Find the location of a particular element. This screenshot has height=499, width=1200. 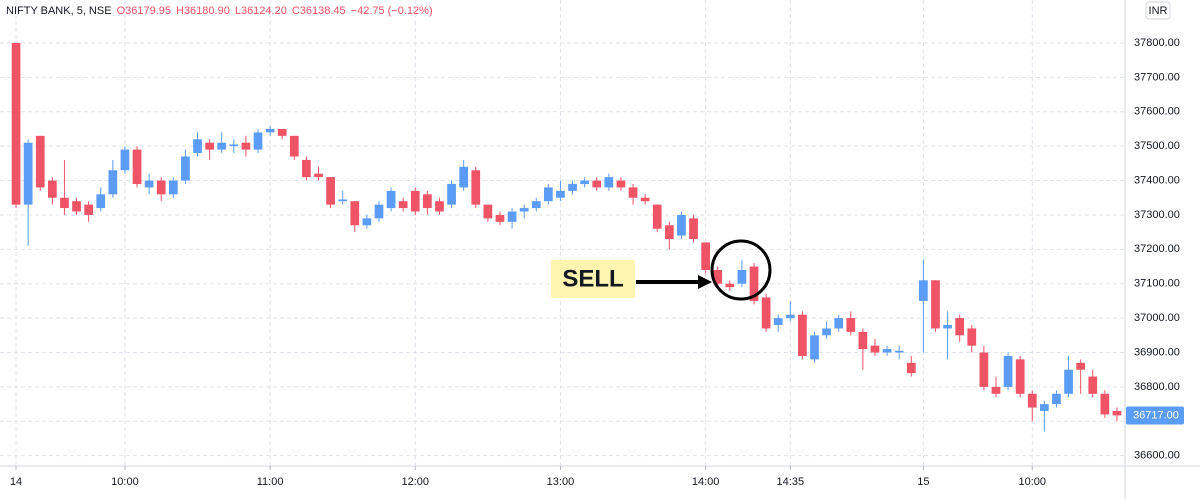

annotation: SELL is located at coordinates (592, 278).